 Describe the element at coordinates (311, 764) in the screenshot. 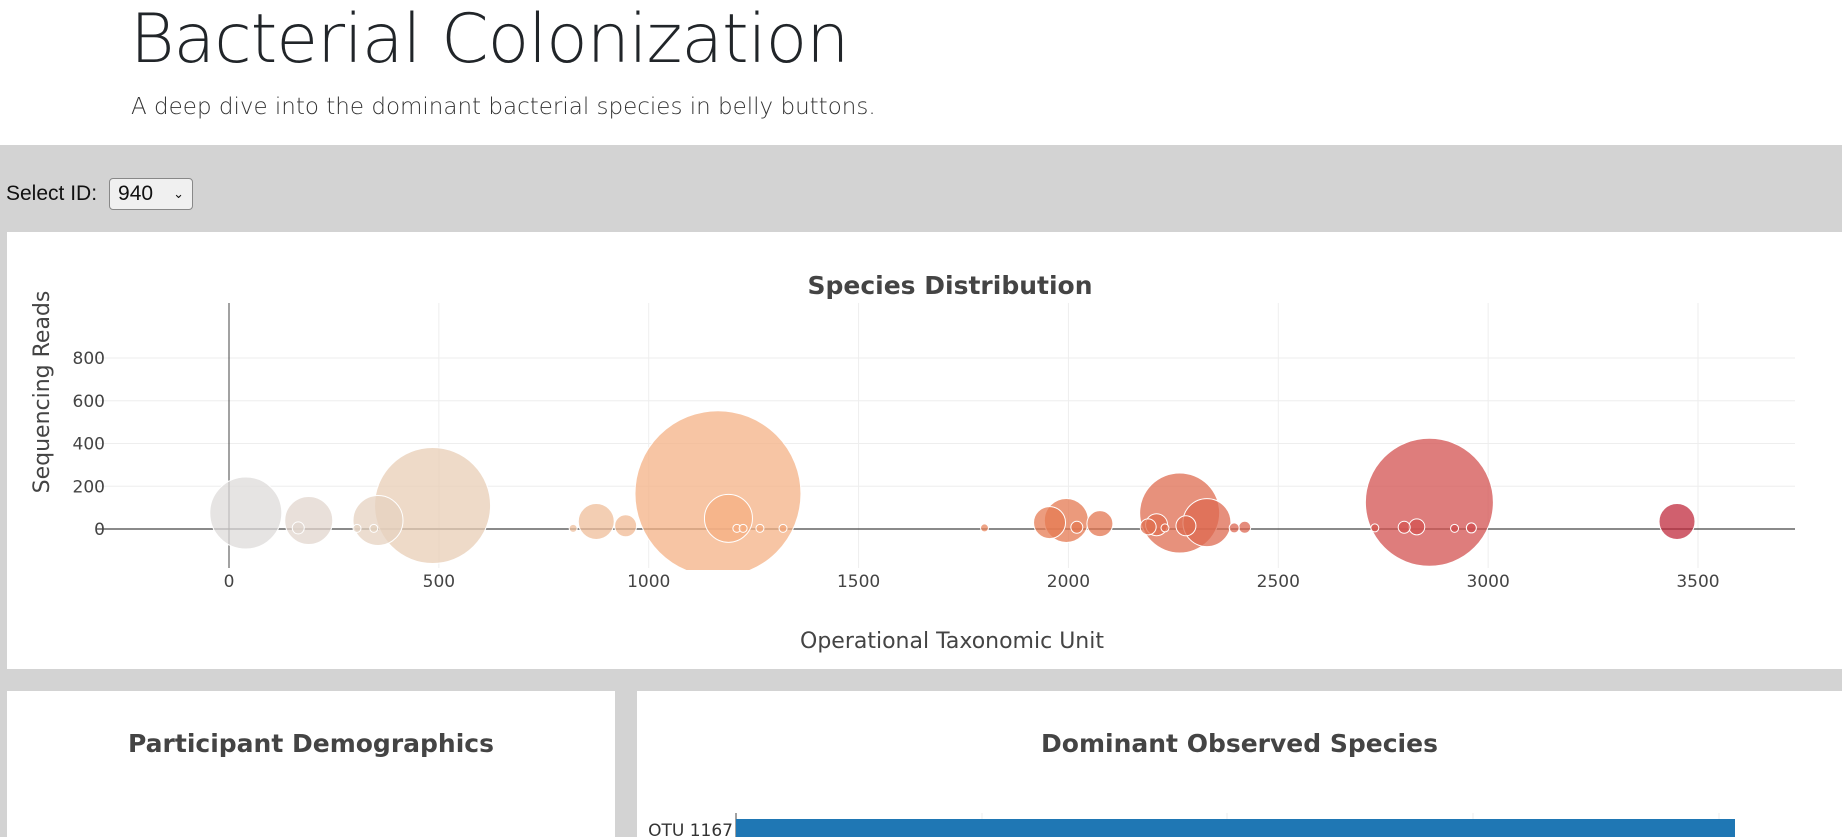

I see `participant-demographics-panel: Participant Demographics` at that location.